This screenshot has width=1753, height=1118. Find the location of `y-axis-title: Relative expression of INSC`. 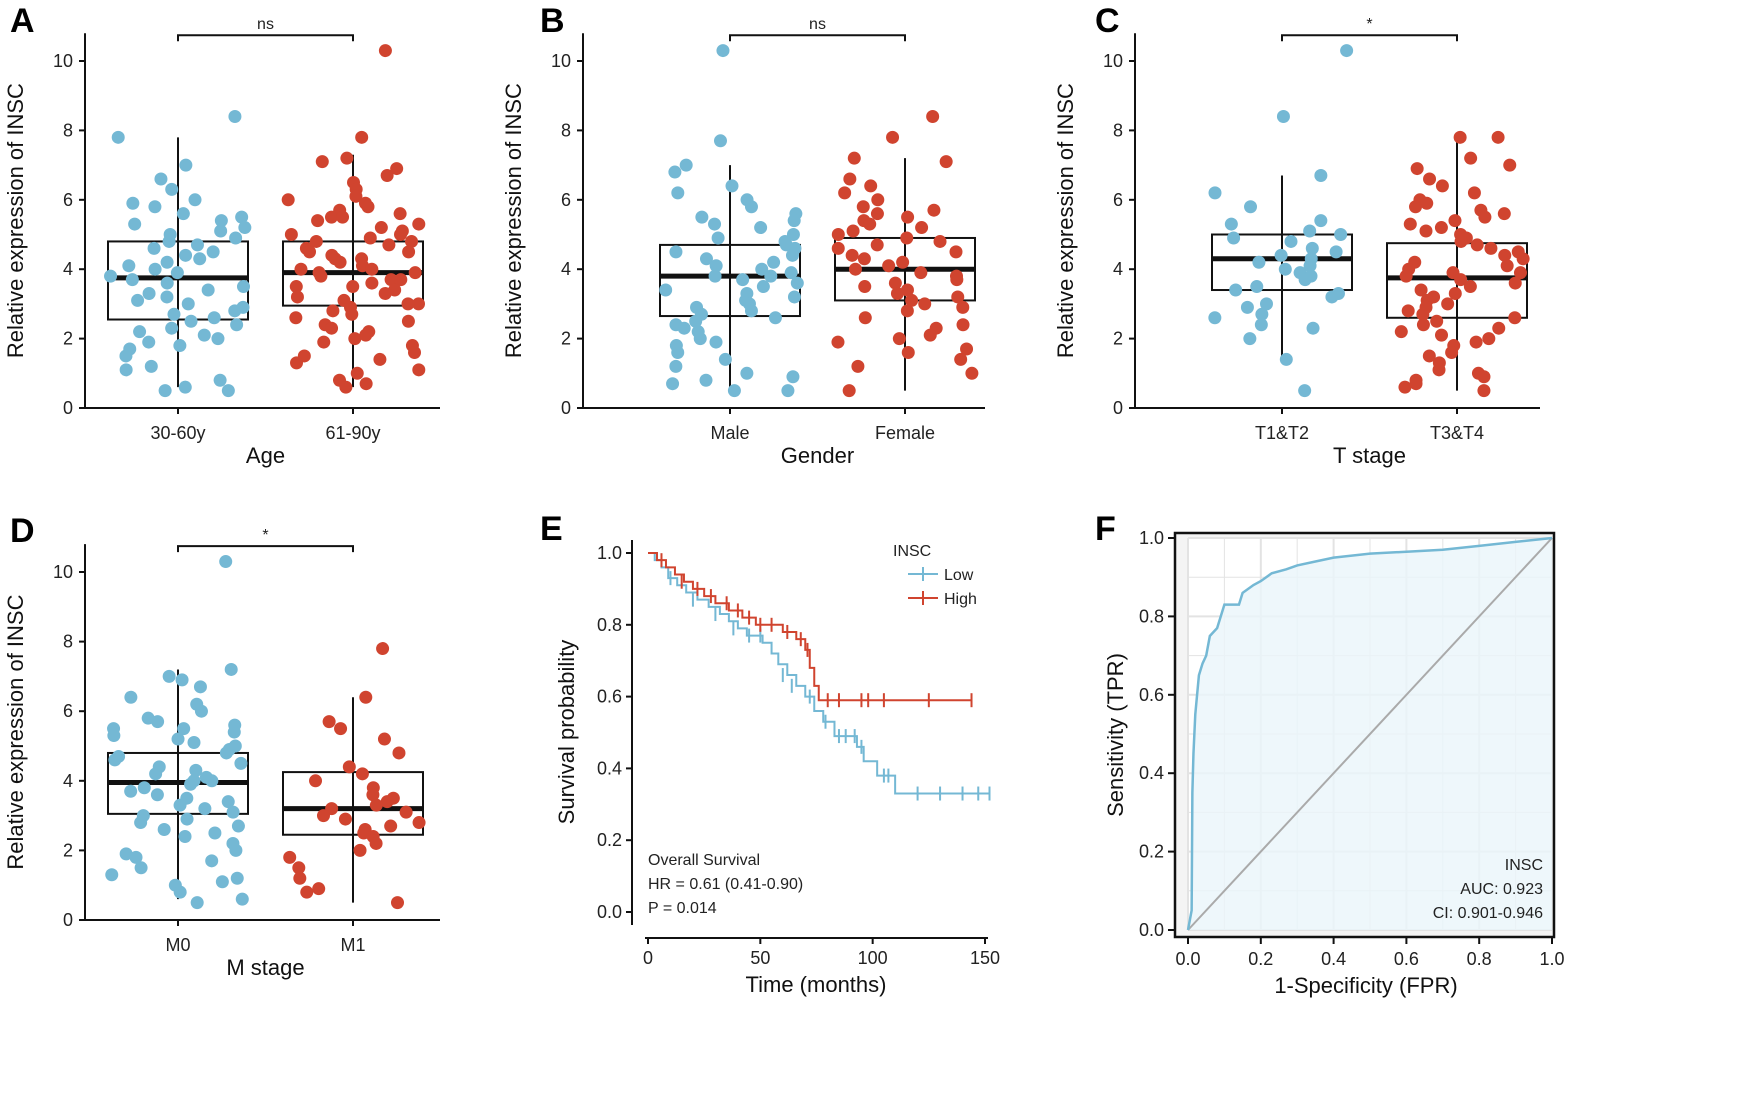

y-axis-title: Relative expression of INSC is located at coordinates (15, 220).